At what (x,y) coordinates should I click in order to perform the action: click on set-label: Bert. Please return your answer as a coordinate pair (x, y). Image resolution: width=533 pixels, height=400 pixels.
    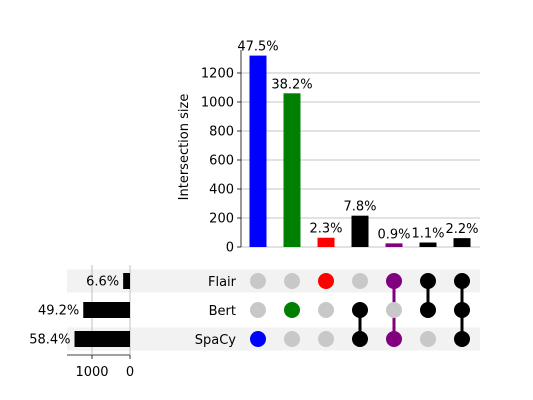
    Looking at the image, I should click on (222, 311).